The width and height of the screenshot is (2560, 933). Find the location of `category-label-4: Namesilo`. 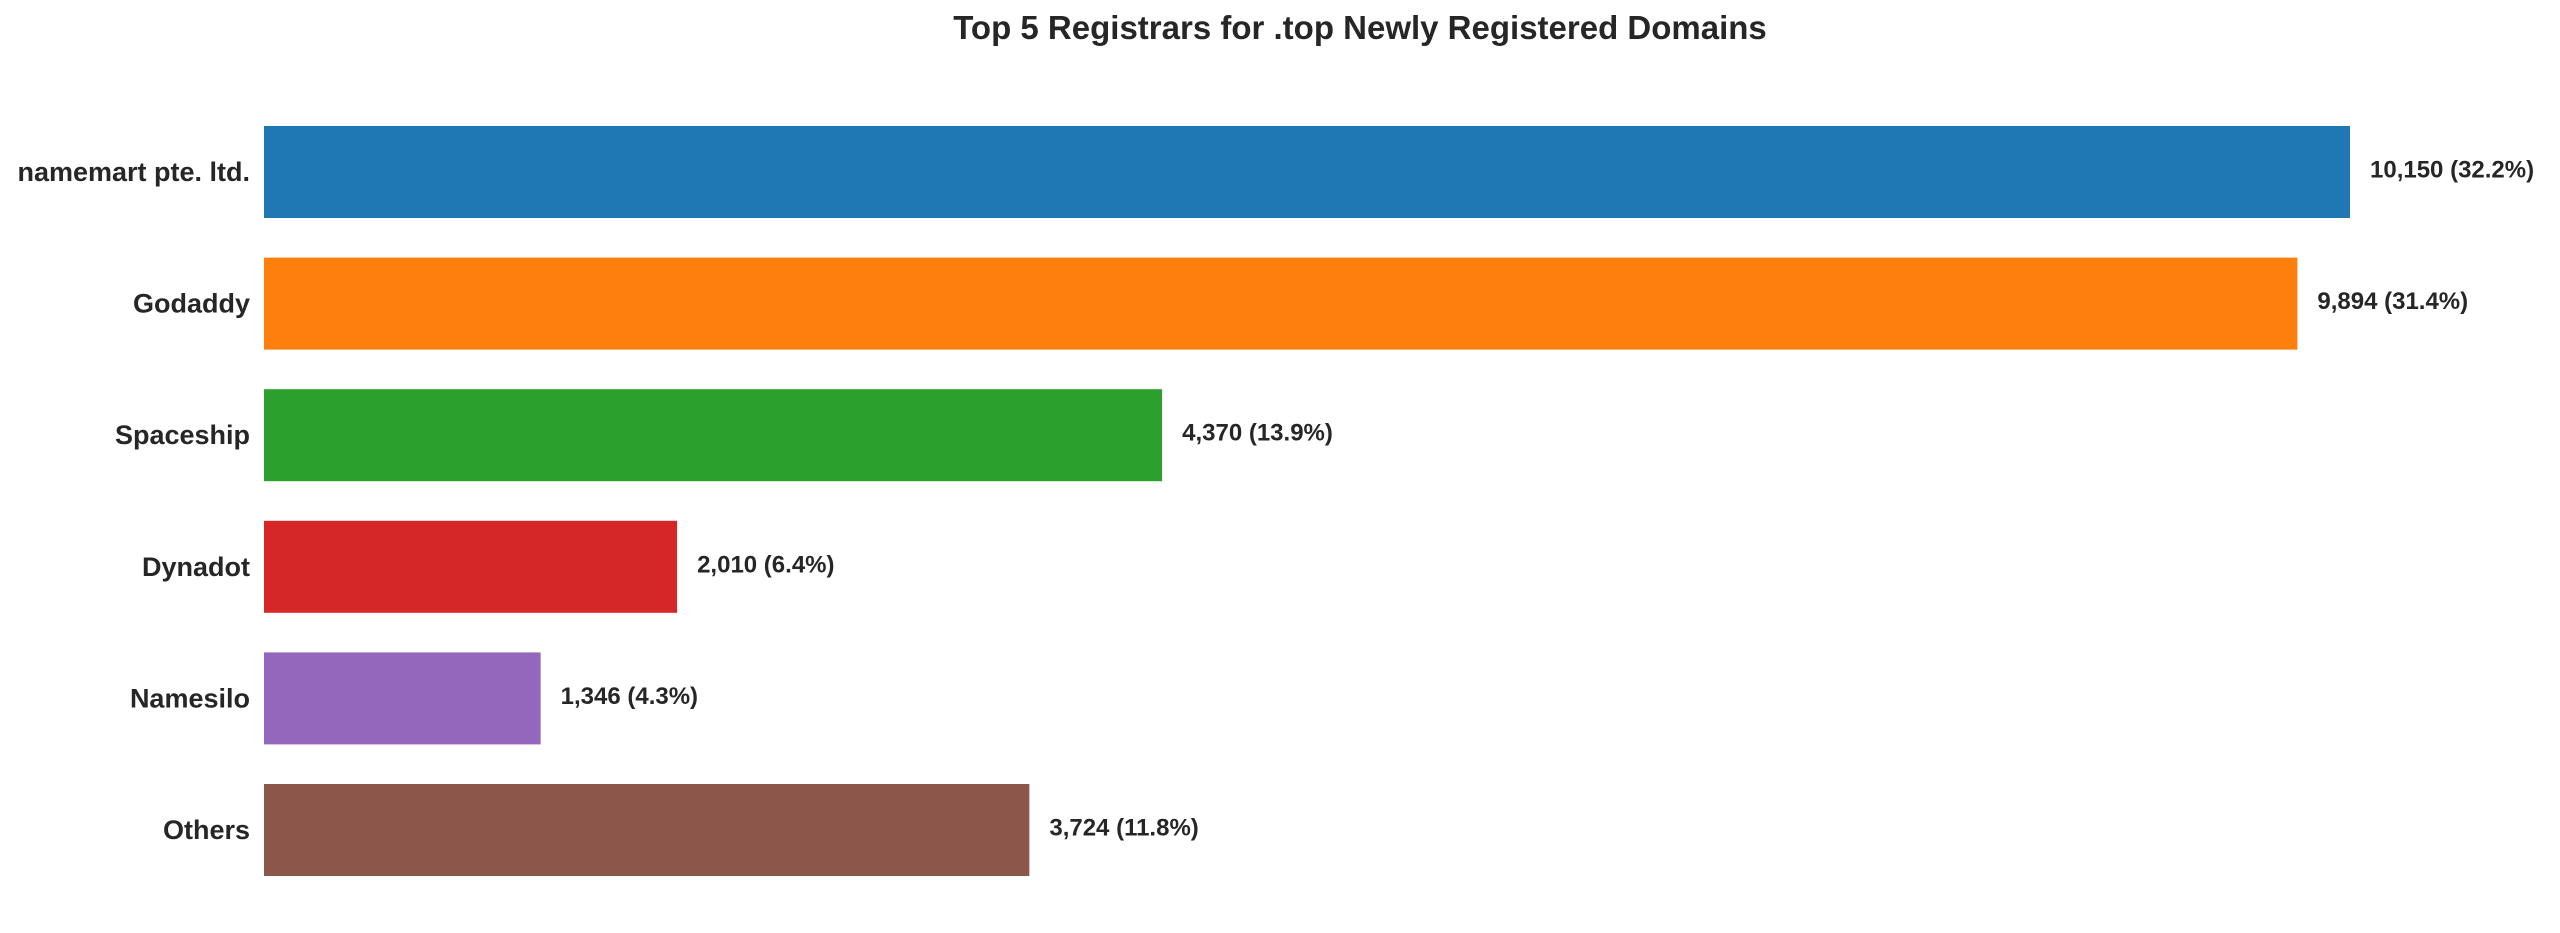

category-label-4: Namesilo is located at coordinates (190, 698).